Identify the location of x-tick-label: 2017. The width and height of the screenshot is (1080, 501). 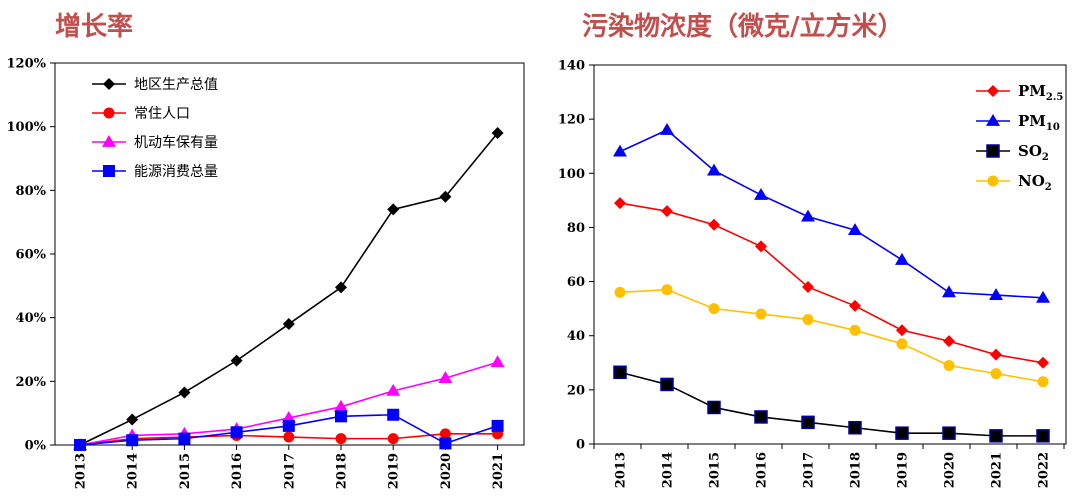
(289, 471).